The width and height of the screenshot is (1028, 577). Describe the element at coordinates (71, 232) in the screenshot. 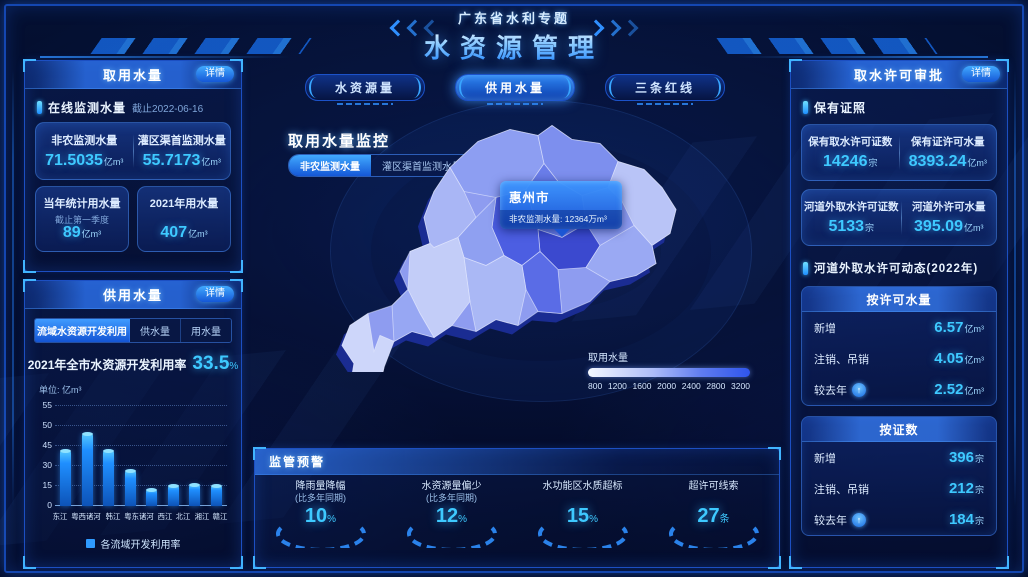

I see `card-value: 89` at that location.